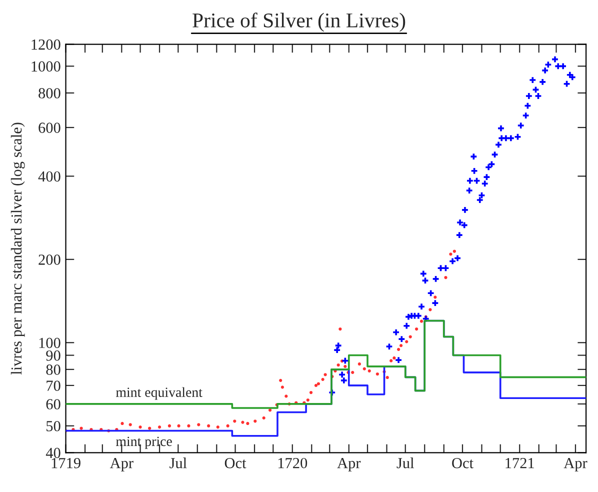  What do you see at coordinates (159, 393) in the screenshot?
I see `series-label: mint equivalent` at bounding box center [159, 393].